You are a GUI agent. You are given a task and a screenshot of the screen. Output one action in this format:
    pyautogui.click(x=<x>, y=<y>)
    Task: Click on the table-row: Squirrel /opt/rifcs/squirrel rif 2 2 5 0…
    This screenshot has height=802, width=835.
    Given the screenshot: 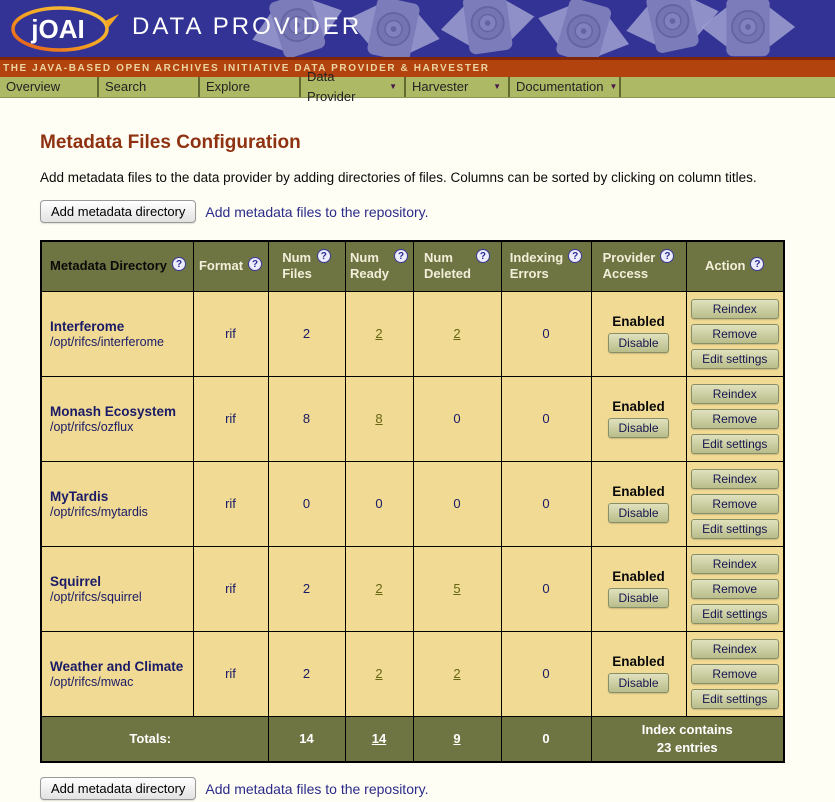 What is the action you would take?
    pyautogui.click(x=412, y=588)
    